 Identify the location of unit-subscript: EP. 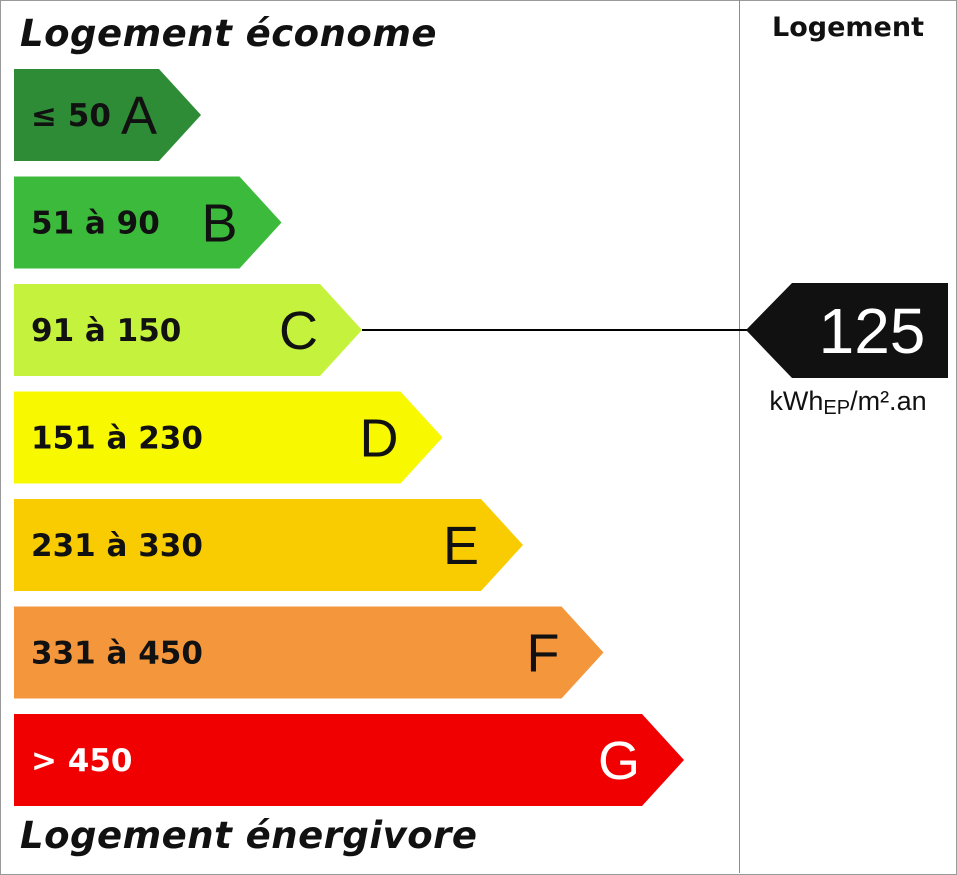
(837, 408).